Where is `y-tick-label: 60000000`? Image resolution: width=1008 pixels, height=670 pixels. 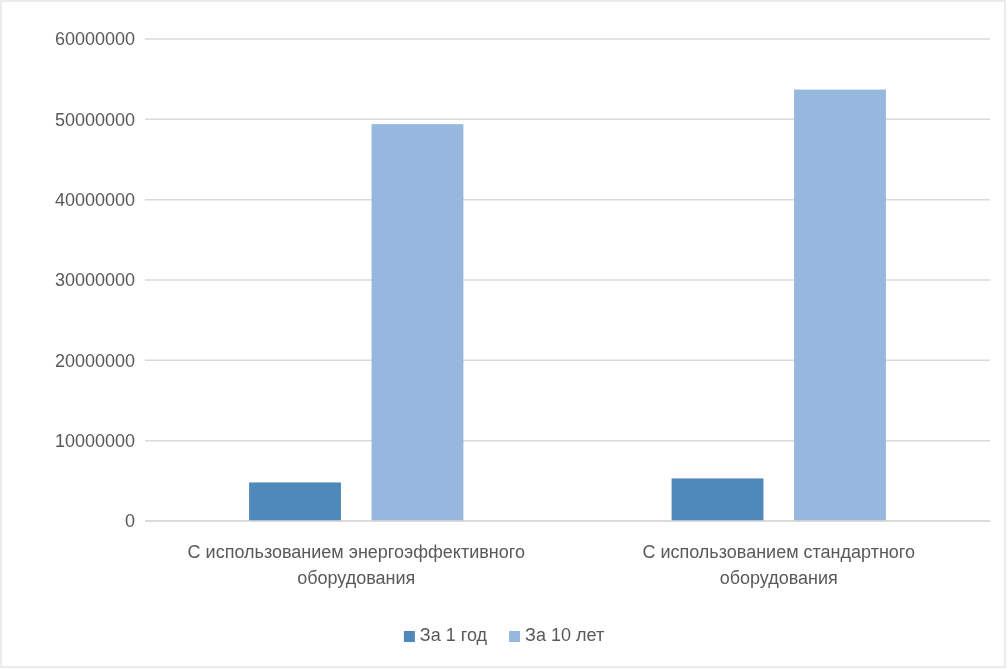
y-tick-label: 60000000 is located at coordinates (94, 39).